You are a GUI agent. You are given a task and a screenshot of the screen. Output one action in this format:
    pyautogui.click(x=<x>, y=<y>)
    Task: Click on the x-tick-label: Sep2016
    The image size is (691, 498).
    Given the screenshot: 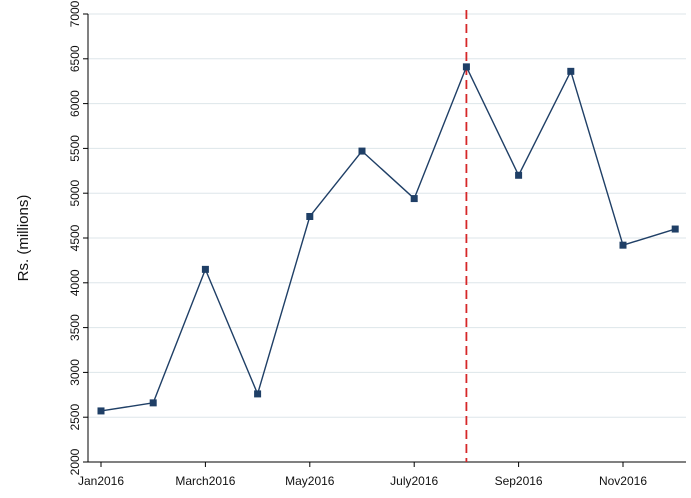 What is the action you would take?
    pyautogui.click(x=519, y=481)
    